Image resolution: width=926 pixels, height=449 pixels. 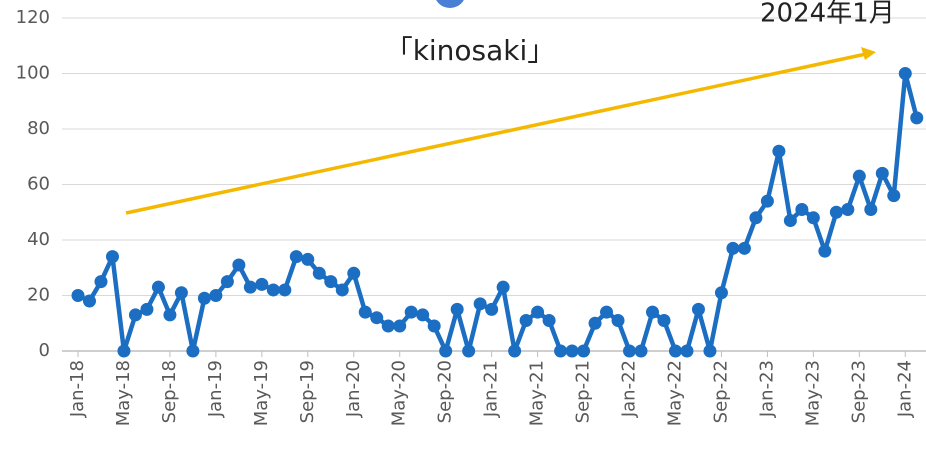 I want to click on y-tick-label: 60, so click(x=38, y=184).